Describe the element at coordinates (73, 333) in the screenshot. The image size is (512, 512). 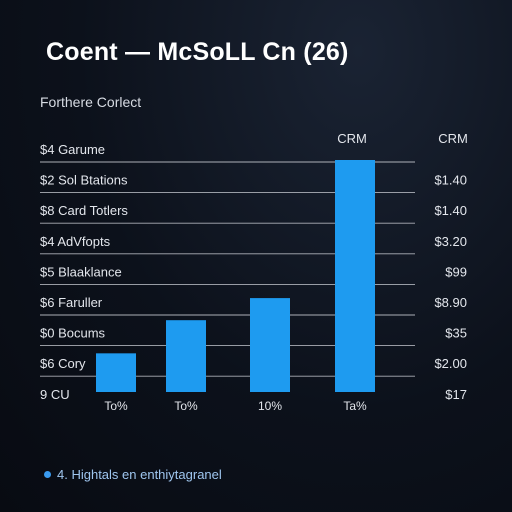
I see `row-label: $0 Bocums` at that location.